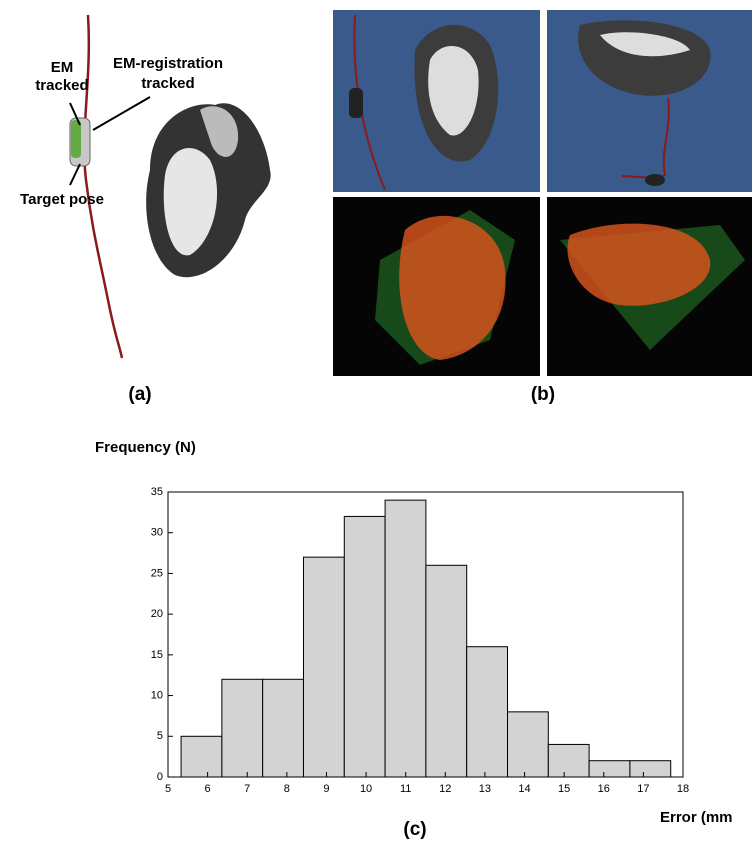 This screenshot has width=752, height=842. What do you see at coordinates (168, 63) in the screenshot?
I see `label: EM-registration` at bounding box center [168, 63].